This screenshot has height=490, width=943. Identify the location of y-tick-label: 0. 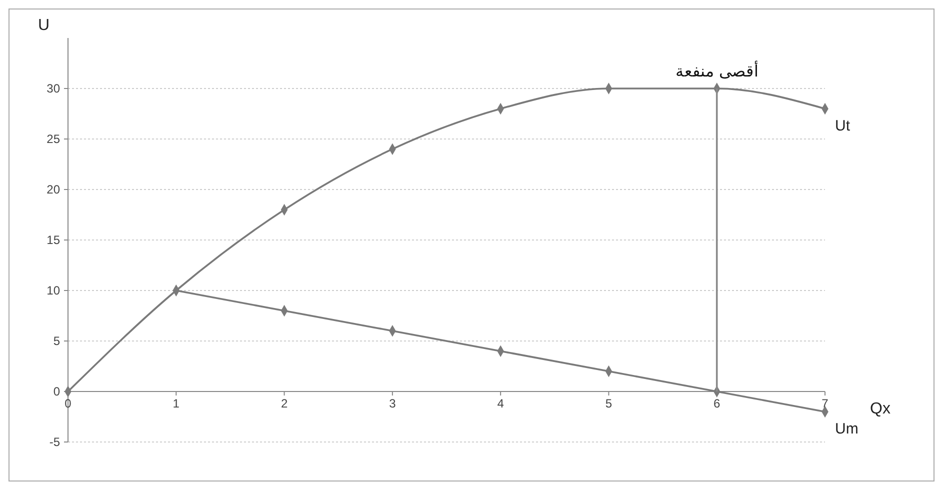
(56, 391).